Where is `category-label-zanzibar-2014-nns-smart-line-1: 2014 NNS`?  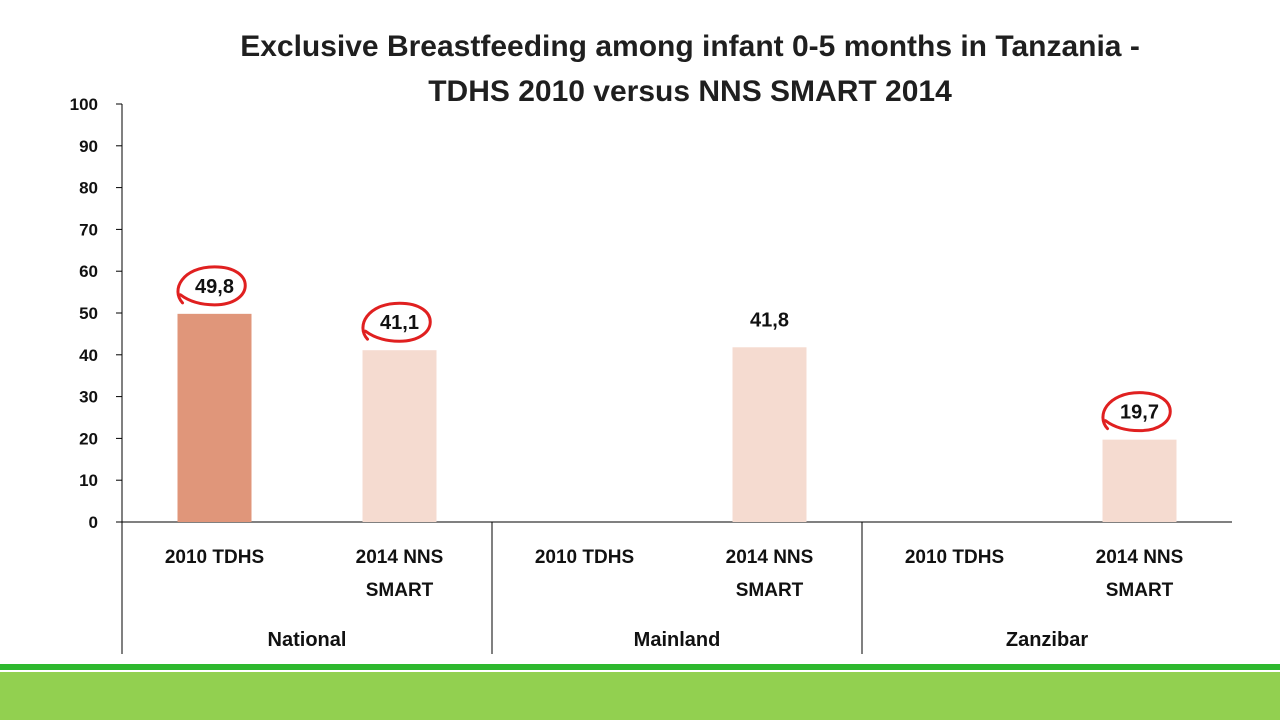 category-label-zanzibar-2014-nns-smart-line-1: 2014 NNS is located at coordinates (1140, 557).